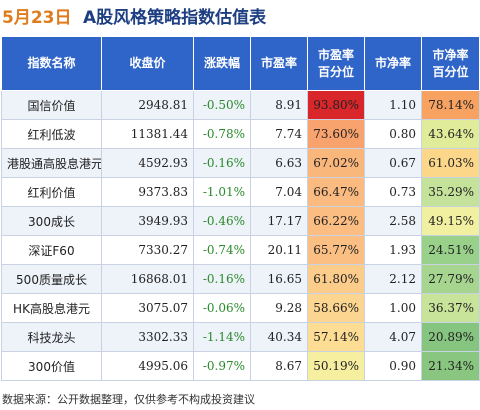 This screenshot has height=410, width=480. I want to click on header-pe-percentile: 市盈率百分位, so click(336, 63).